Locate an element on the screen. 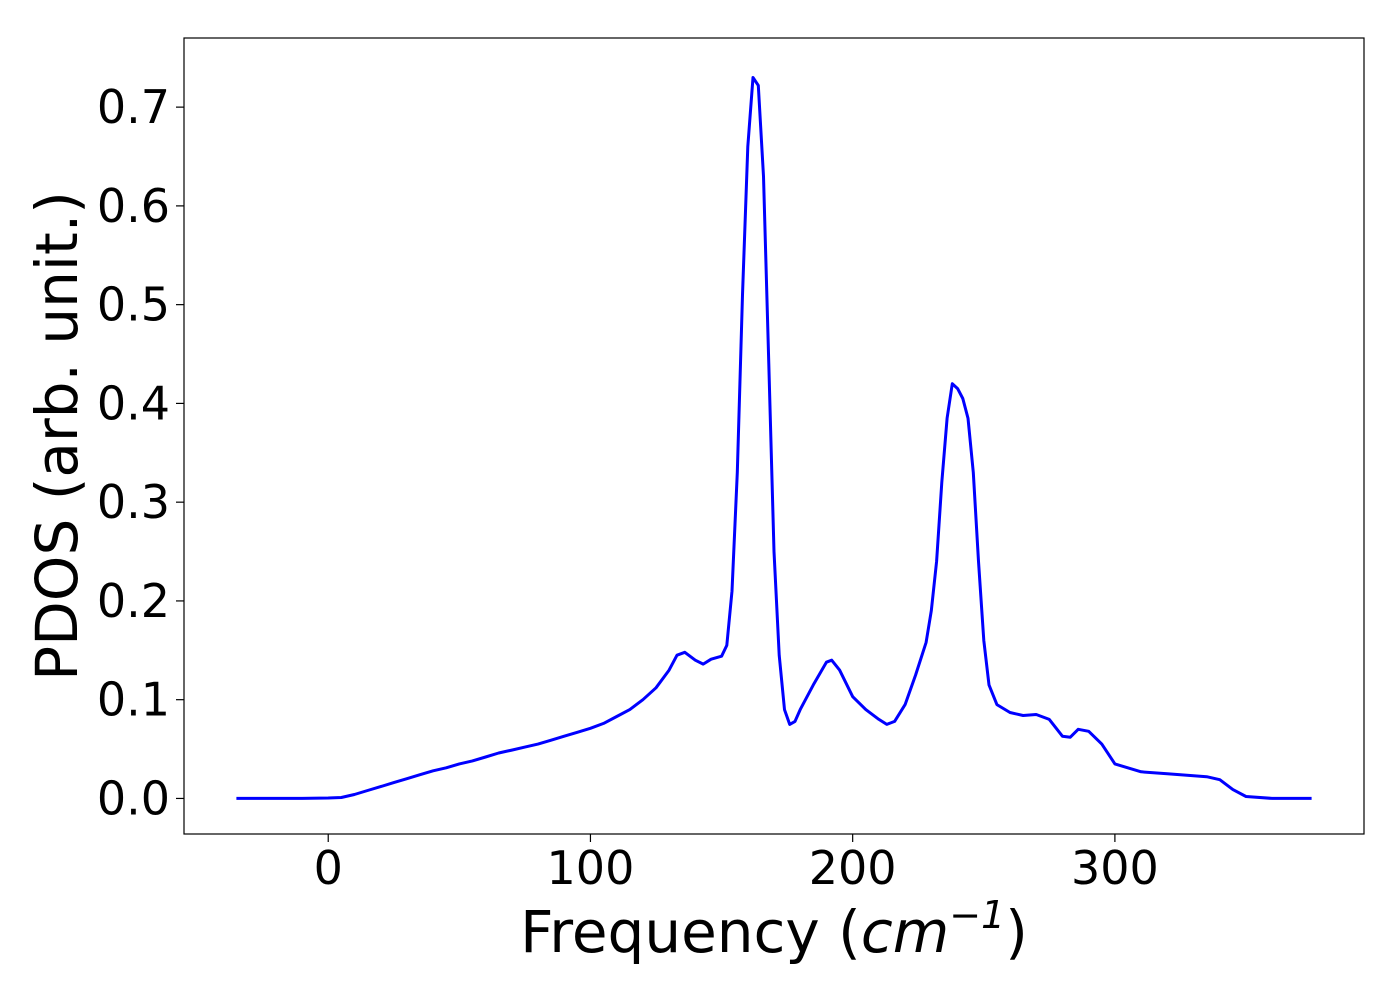 Image resolution: width=1400 pixels, height=1000 pixels. x-tick-label: 100 is located at coordinates (591, 868).